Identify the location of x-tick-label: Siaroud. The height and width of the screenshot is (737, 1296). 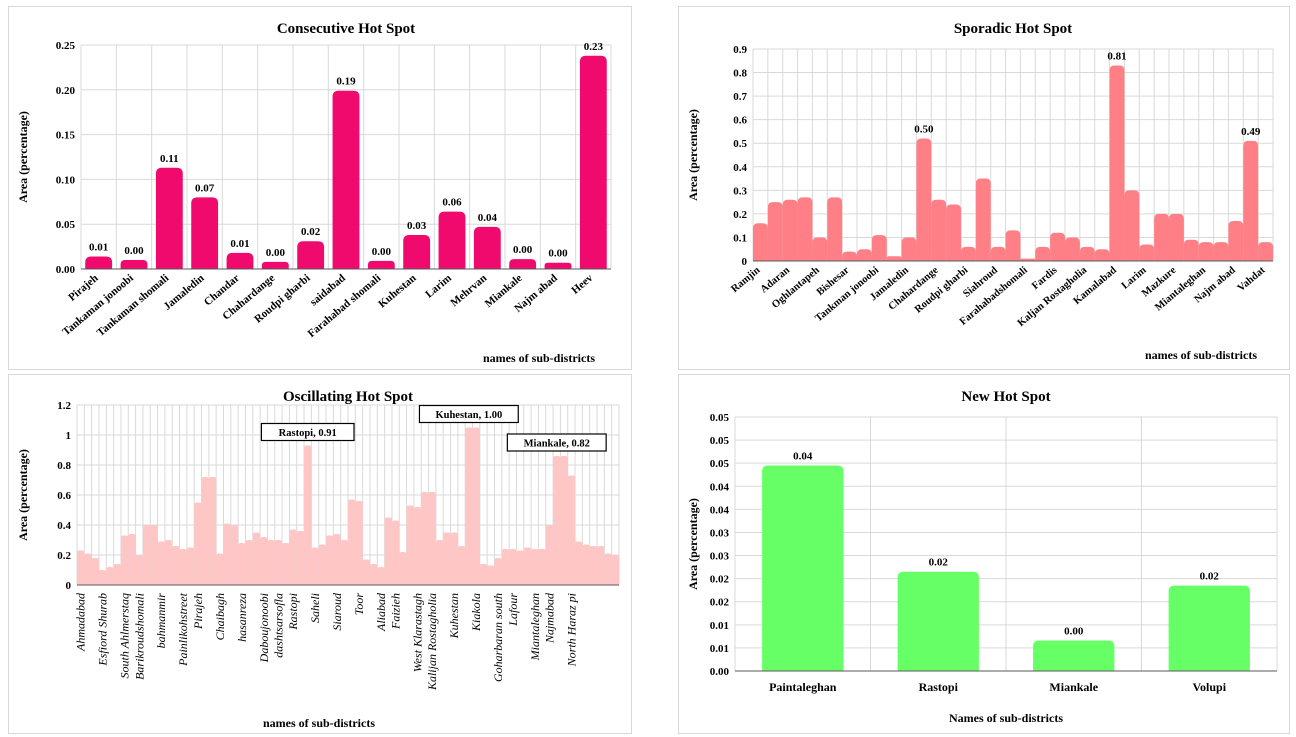
(337, 611).